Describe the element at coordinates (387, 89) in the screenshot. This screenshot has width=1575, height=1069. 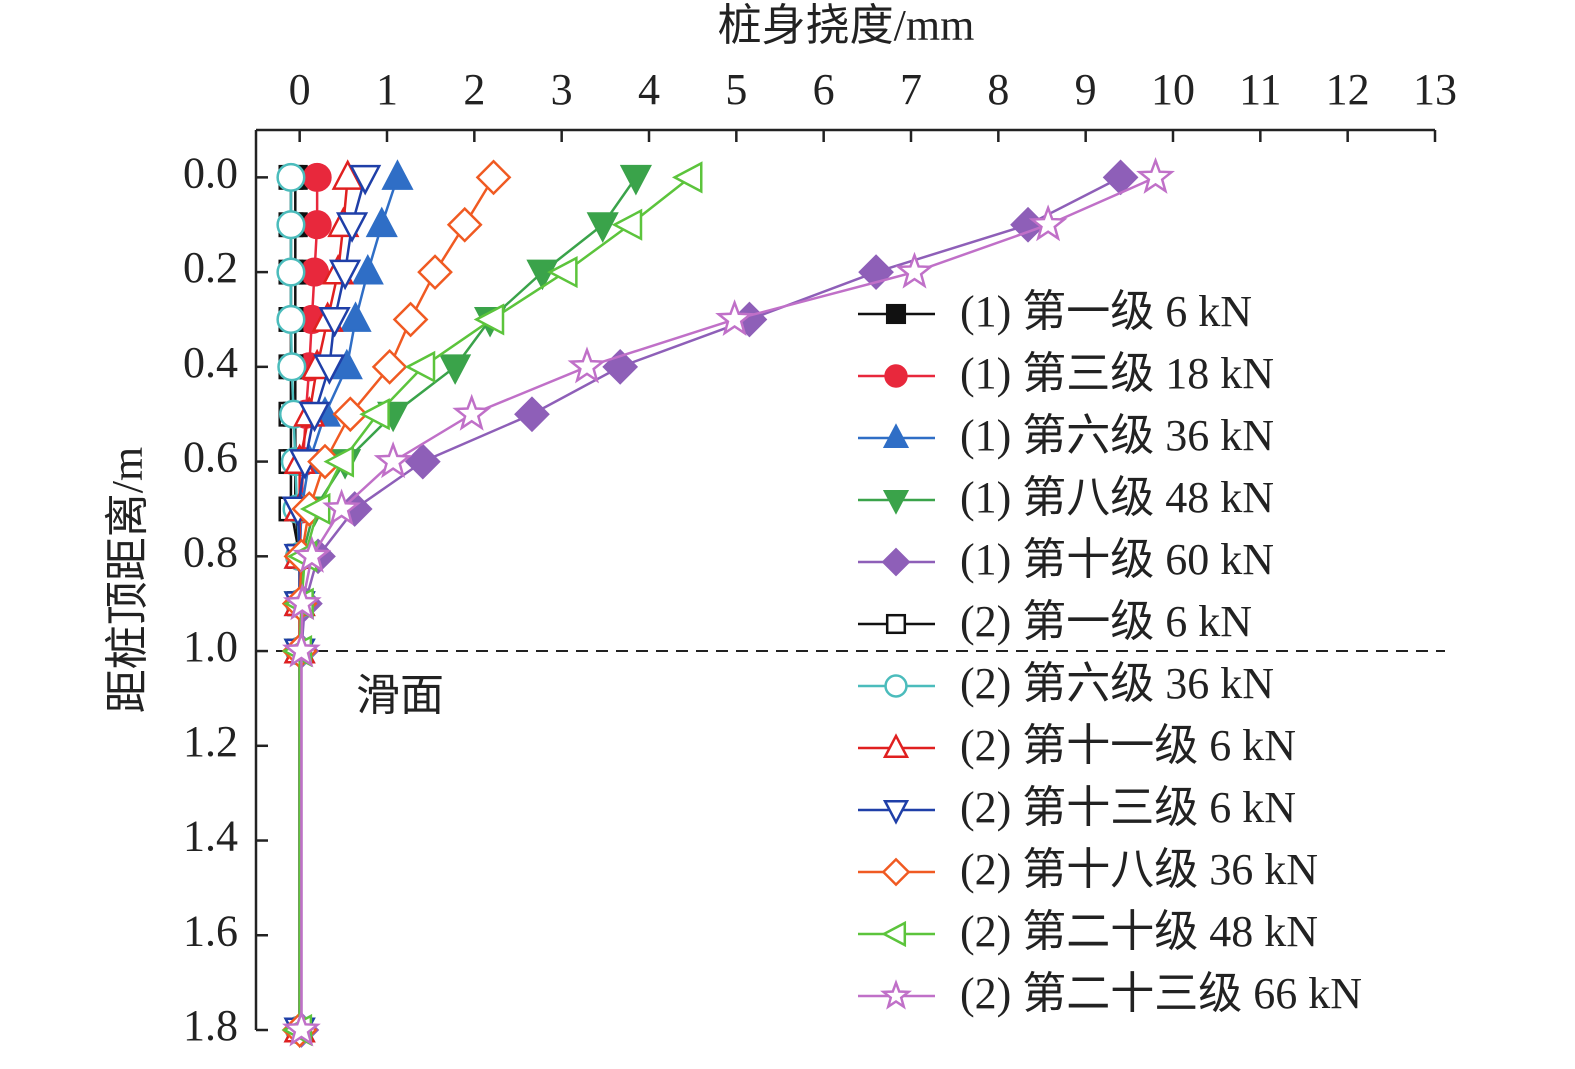
I see `x-tick-label: 1` at that location.